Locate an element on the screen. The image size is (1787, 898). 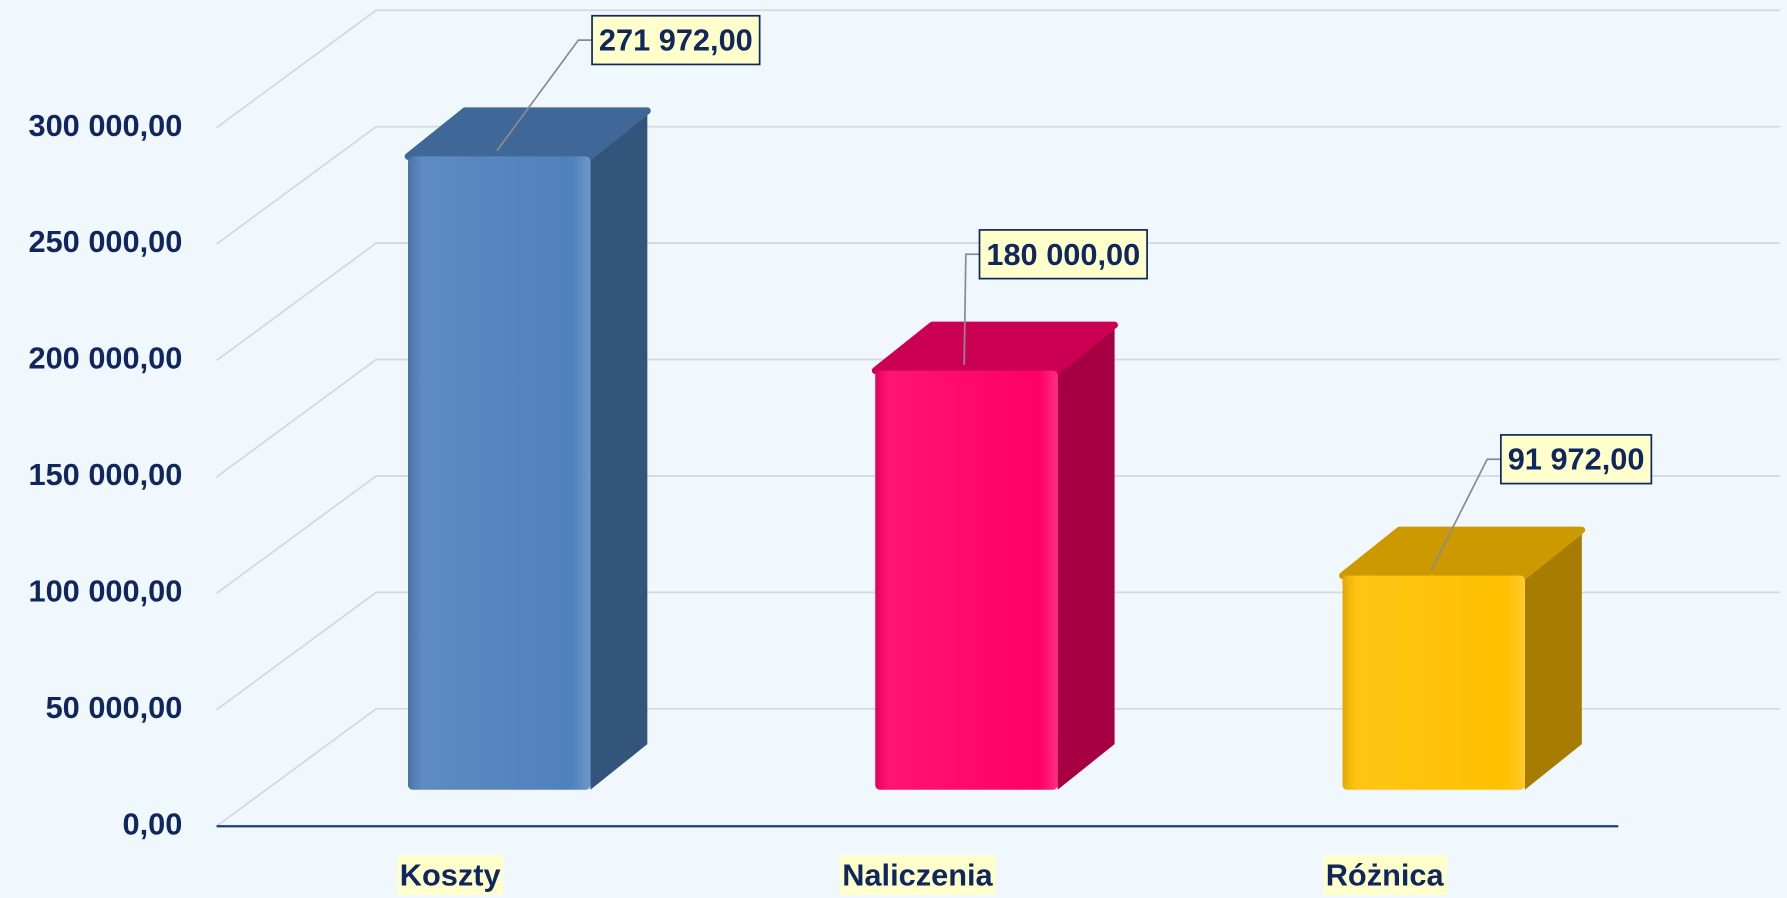
y-tick-label: 50 000,00 is located at coordinates (114, 707).